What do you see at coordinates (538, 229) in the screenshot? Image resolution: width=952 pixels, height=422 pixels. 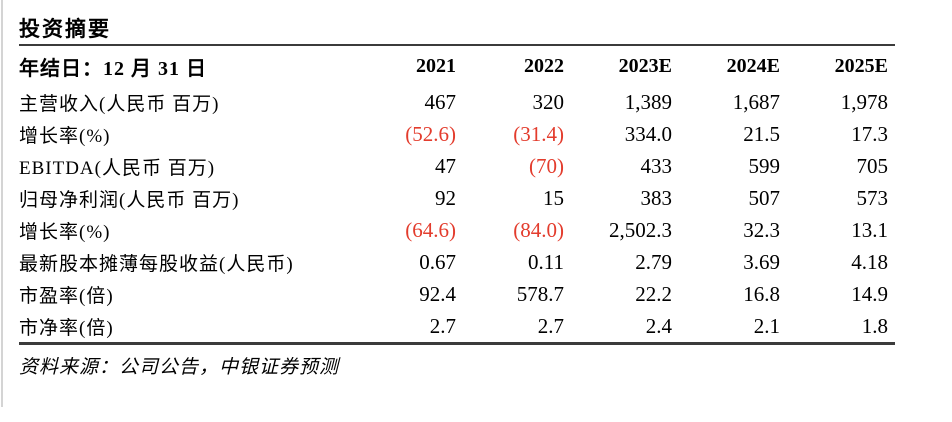 I see `cell-value: (84.0)` at bounding box center [538, 229].